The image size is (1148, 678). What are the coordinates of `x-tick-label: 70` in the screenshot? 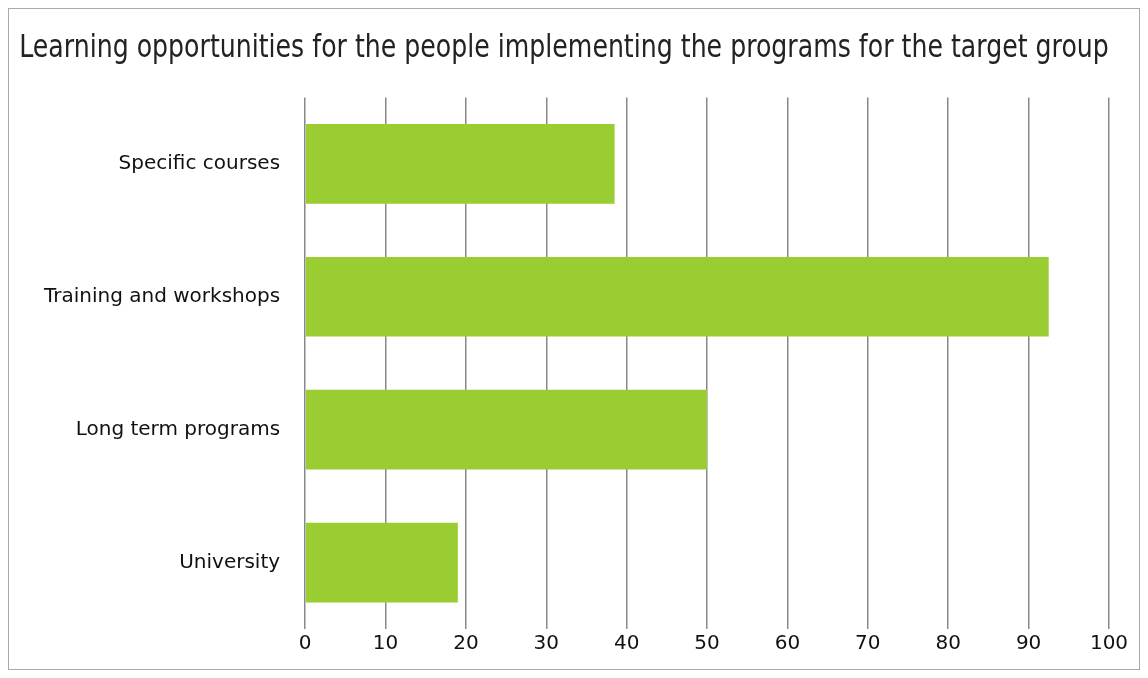 It's located at (868, 642).